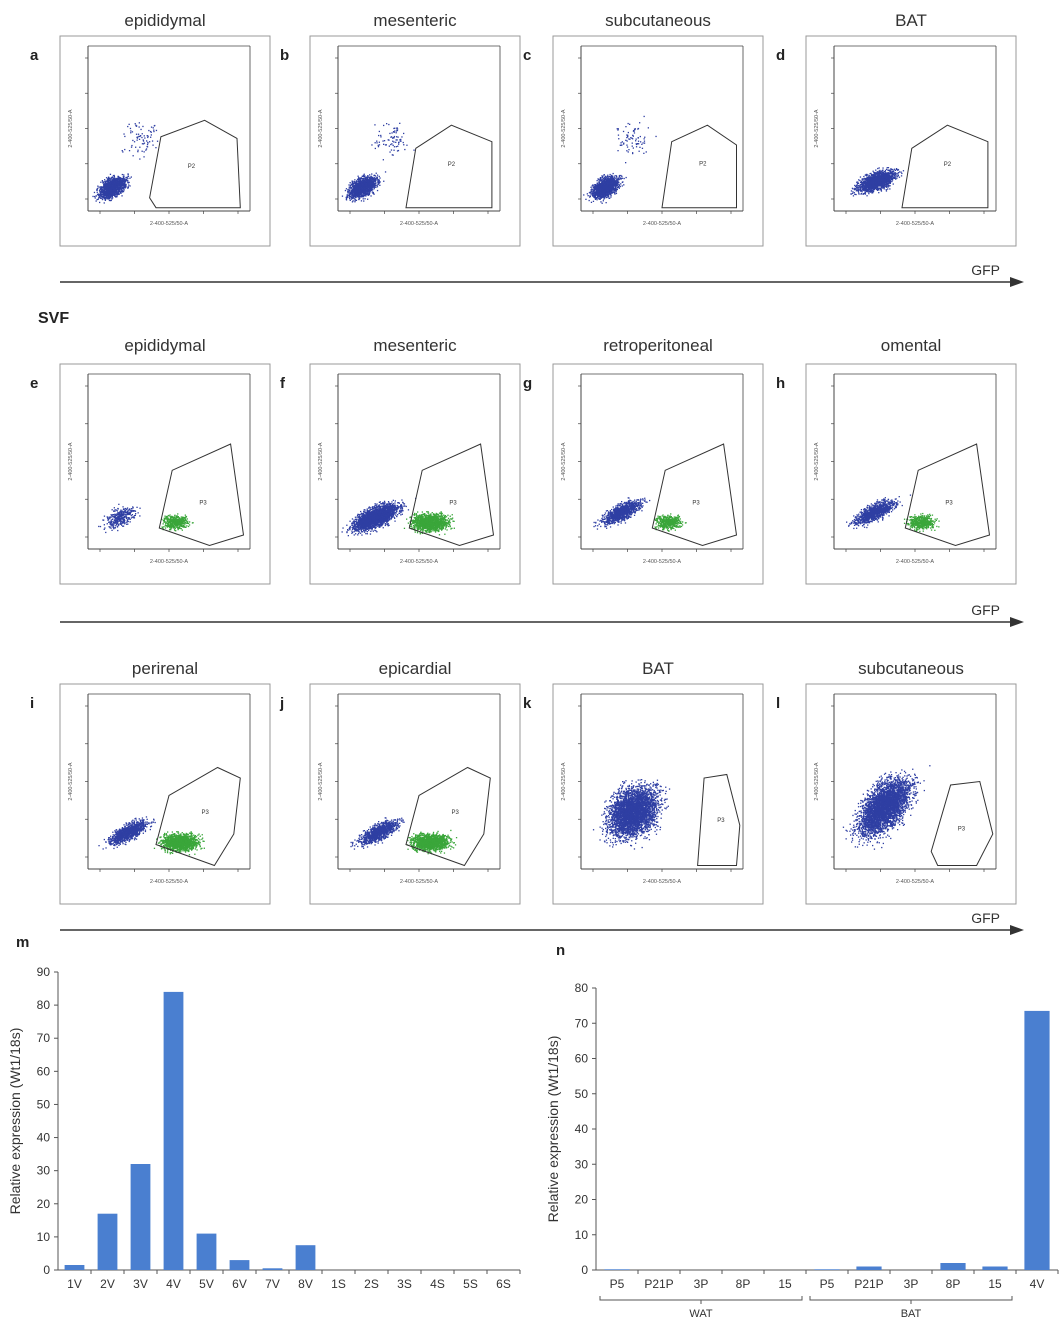  What do you see at coordinates (1017, 622) in the screenshot?
I see `gfp-arrow-head` at bounding box center [1017, 622].